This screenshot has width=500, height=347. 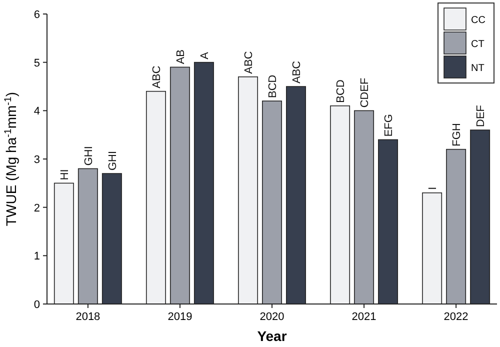 What do you see at coordinates (88, 317) in the screenshot?
I see `x-tick-label: 2018` at bounding box center [88, 317].